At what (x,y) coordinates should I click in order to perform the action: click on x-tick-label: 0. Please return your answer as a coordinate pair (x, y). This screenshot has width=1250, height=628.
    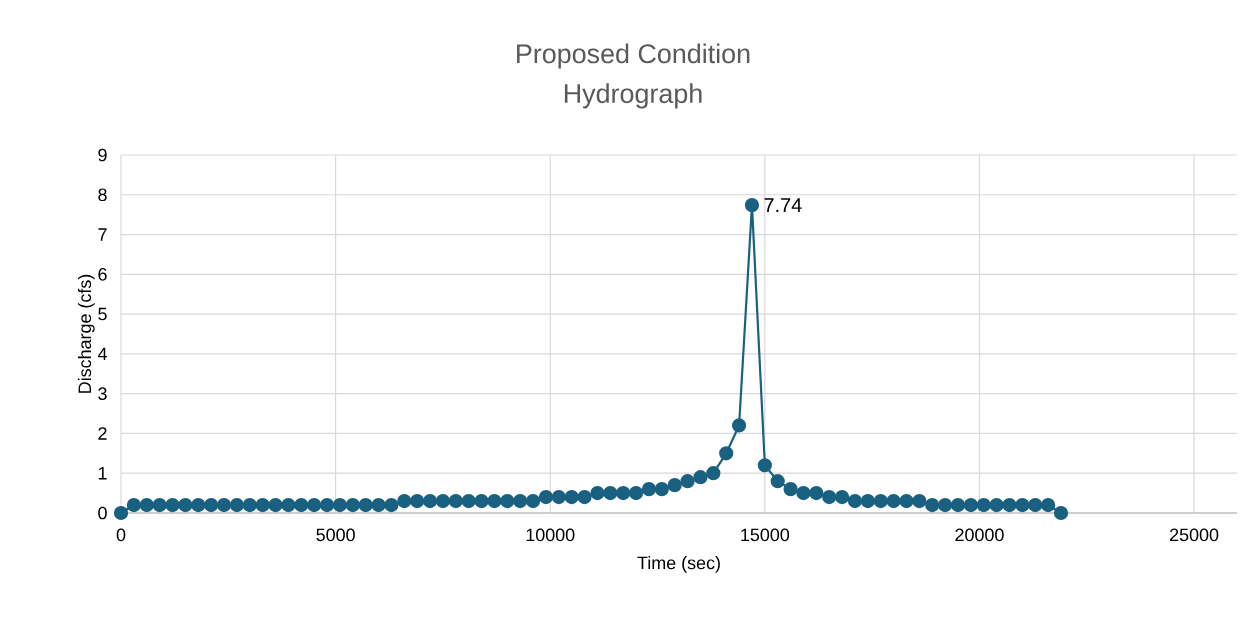
    Looking at the image, I should click on (121, 535).